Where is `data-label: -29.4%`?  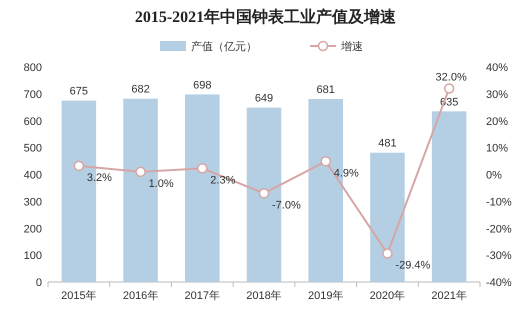
data-label: -29.4% is located at coordinates (412, 266).